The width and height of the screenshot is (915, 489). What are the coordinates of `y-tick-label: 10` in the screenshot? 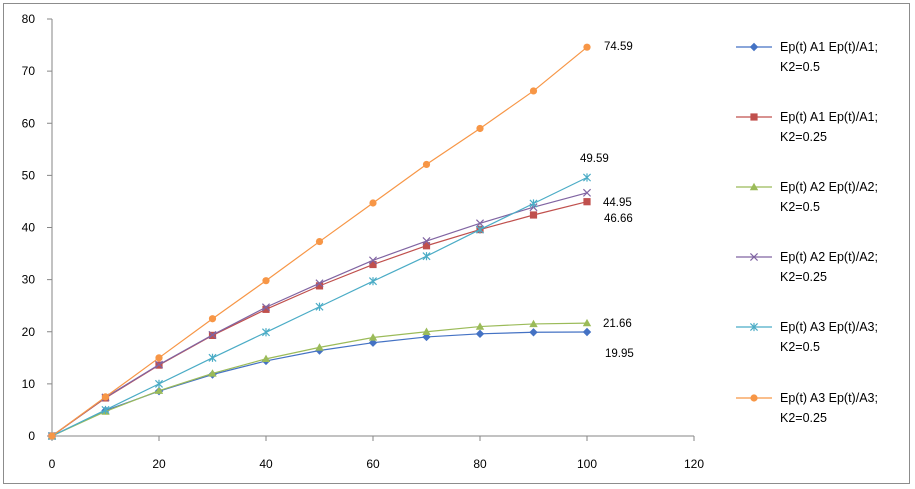 It's located at (29, 384).